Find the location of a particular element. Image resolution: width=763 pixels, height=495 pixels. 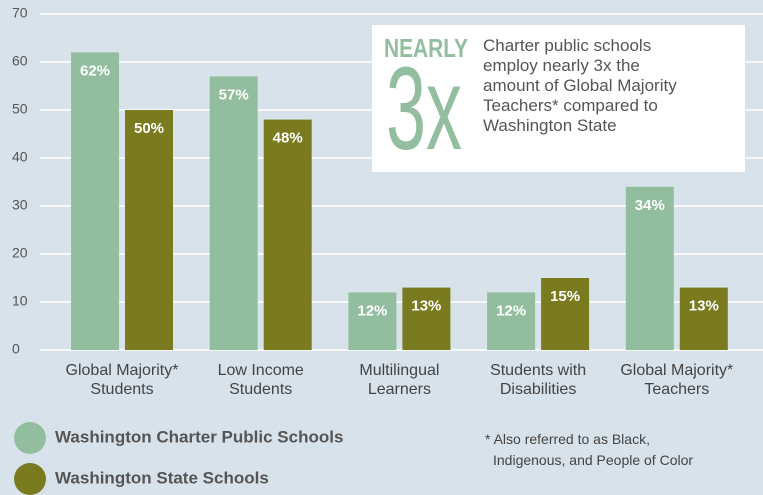

x-tick-label: Students with Disabilities is located at coordinates (538, 380).